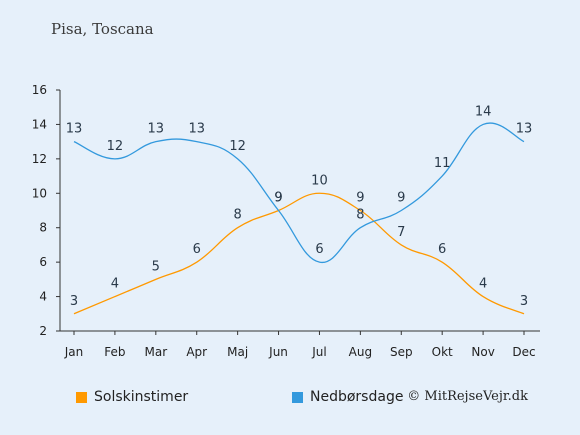 This screenshot has width=580, height=435. I want to click on data-label-nedborsdage: 11, so click(442, 163).